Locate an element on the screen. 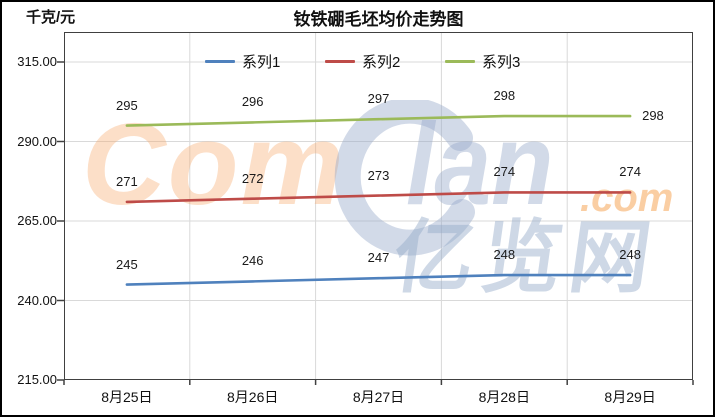 The height and width of the screenshot is (417, 715). legend: 系列1 系列2 系列3 is located at coordinates (357, 61).